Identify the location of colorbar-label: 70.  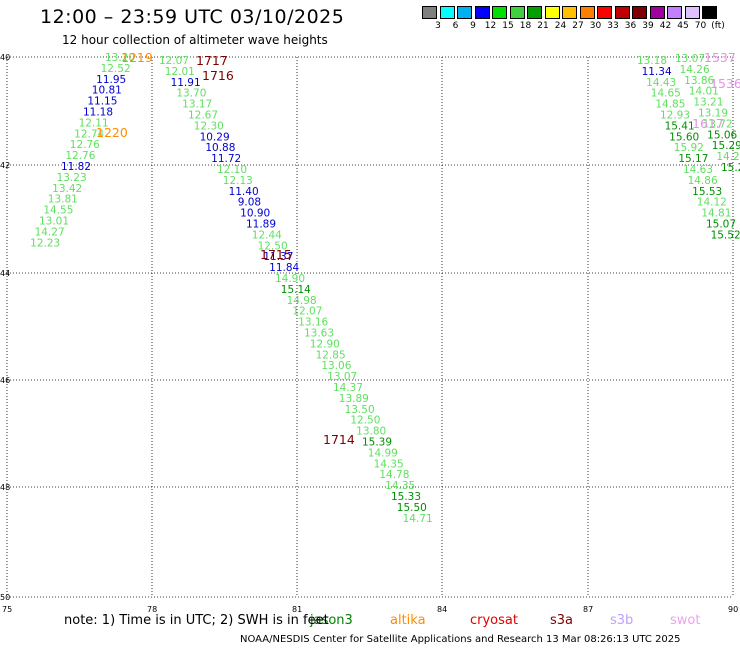
(700, 26).